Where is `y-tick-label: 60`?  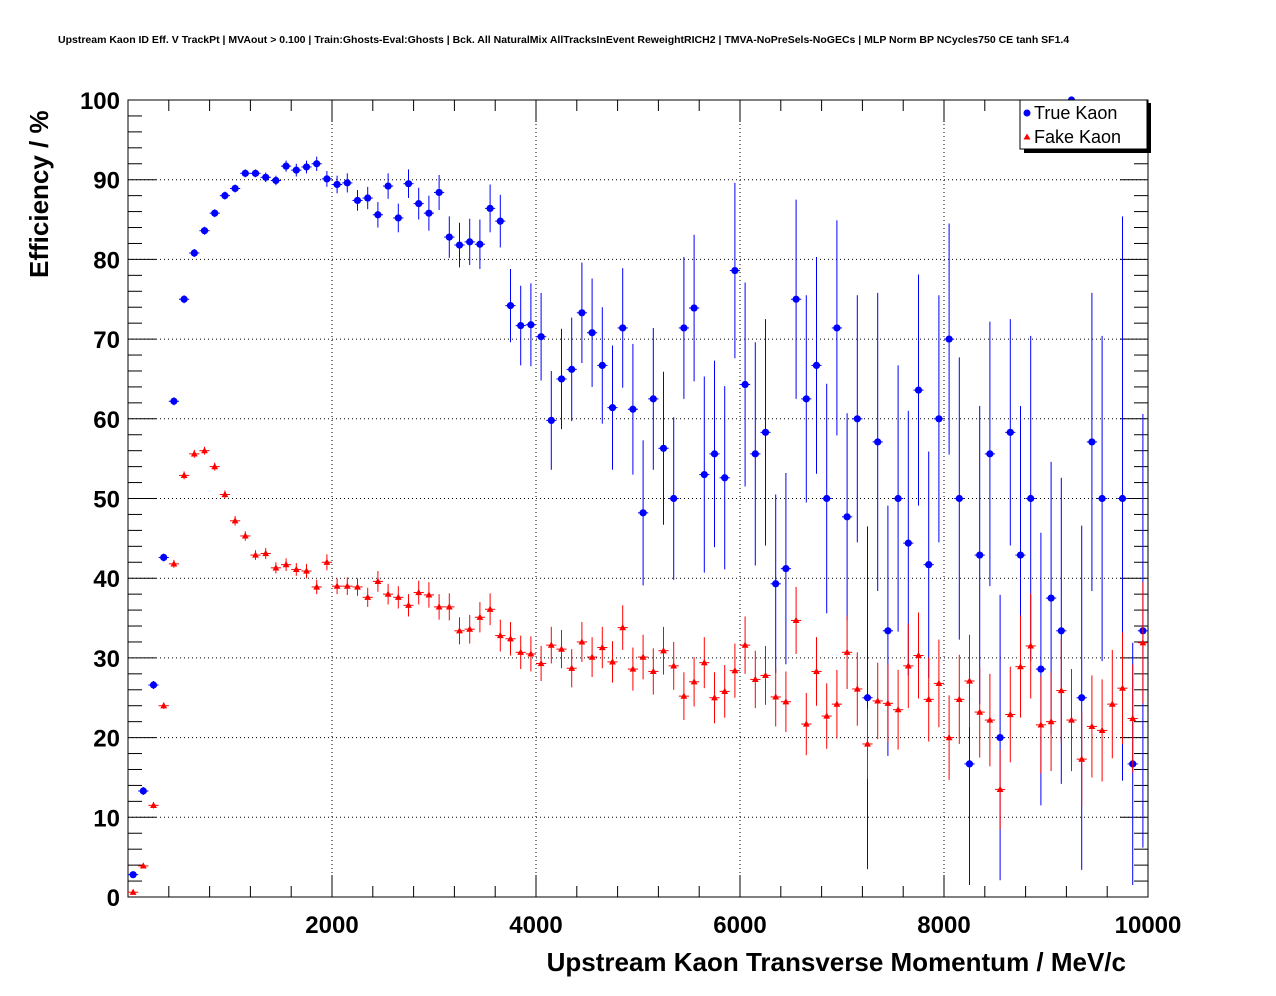
y-tick-label: 60 is located at coordinates (106, 420).